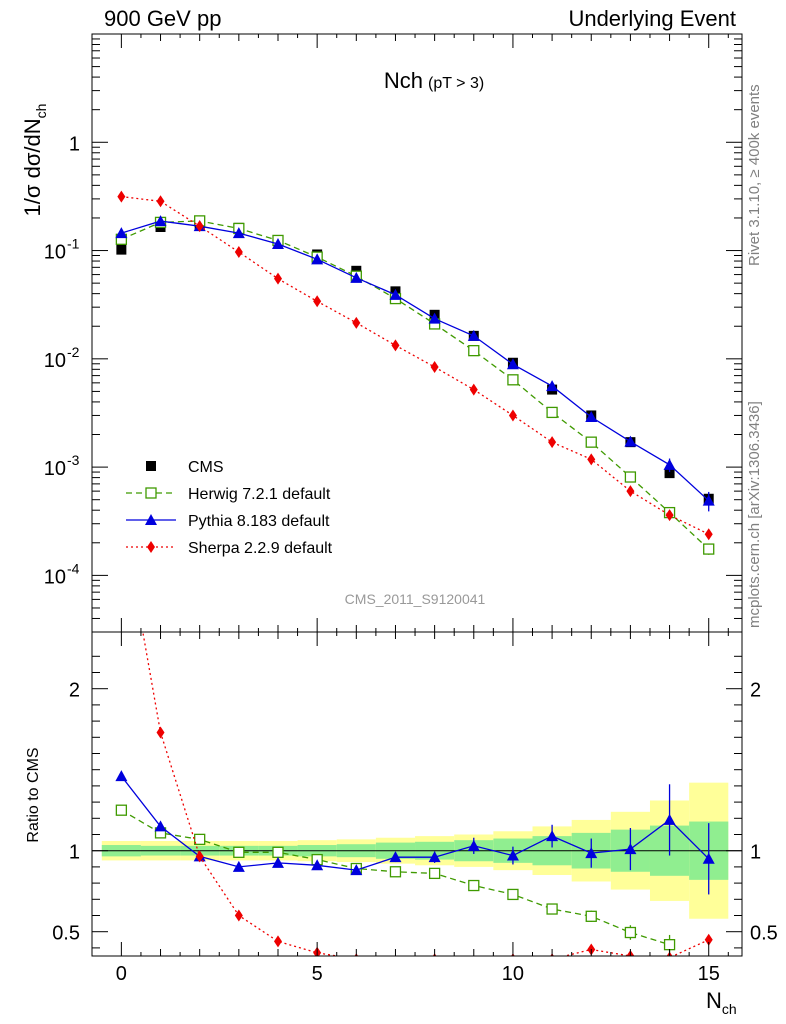 The width and height of the screenshot is (786, 1024). I want to click on plot-title-cut: (pT > 3), so click(456, 83).